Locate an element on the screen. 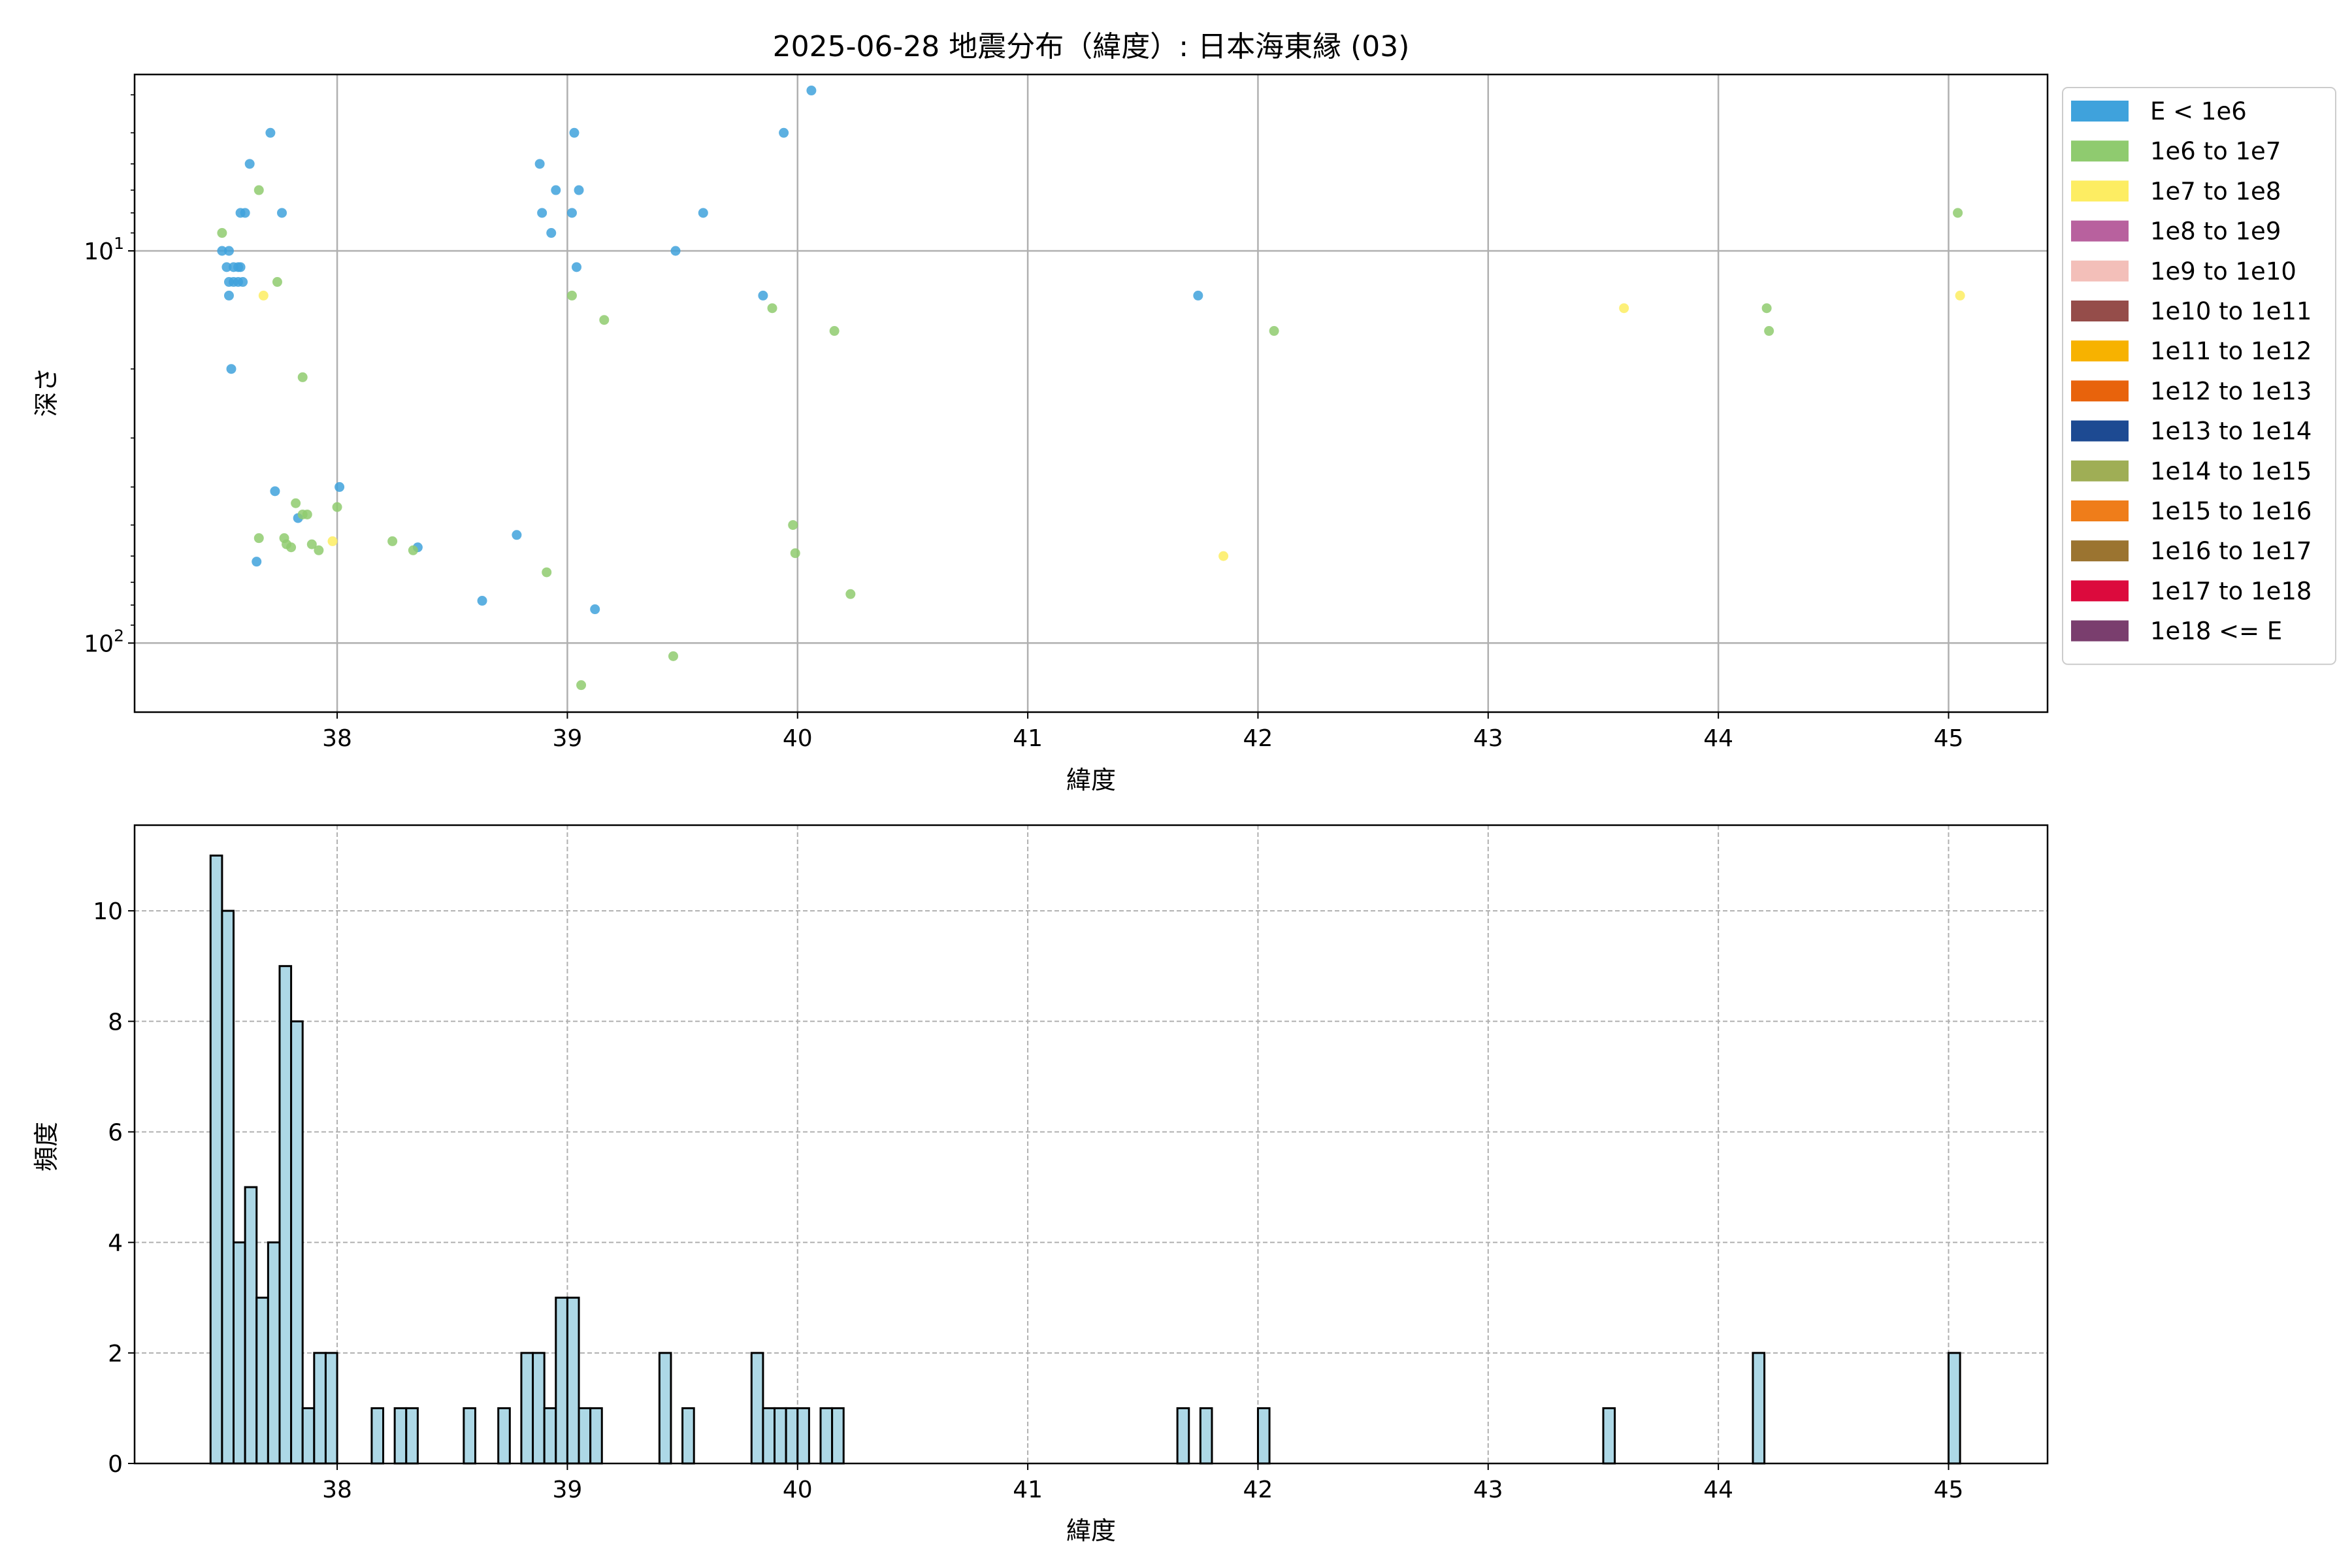  scatter-x-tick-label: 38 is located at coordinates (337, 738).